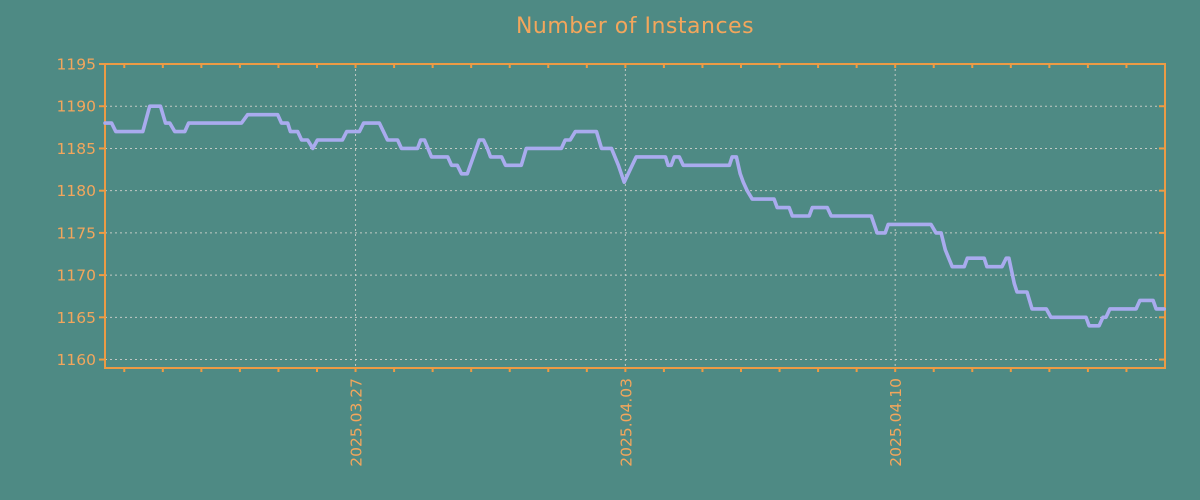  Describe the element at coordinates (76, 191) in the screenshot. I see `y-tick-label: 1180` at that location.